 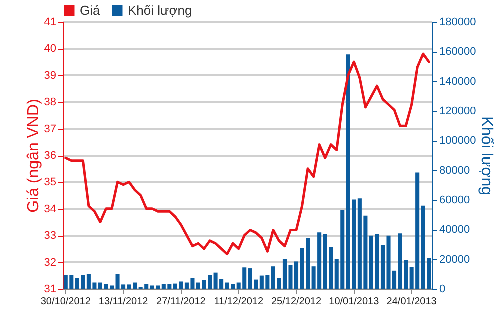 I want to click on x-tick-label: 13/11/2012, so click(x=123, y=302).